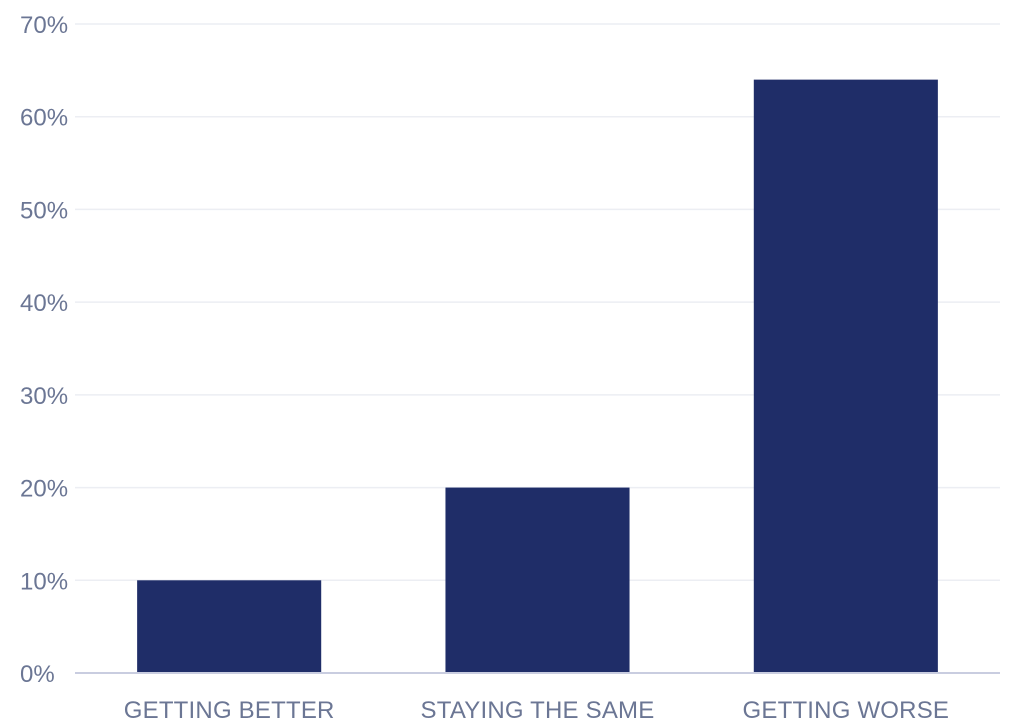  What do you see at coordinates (44, 25) in the screenshot?
I see `y-tick-label-70: 70%` at bounding box center [44, 25].